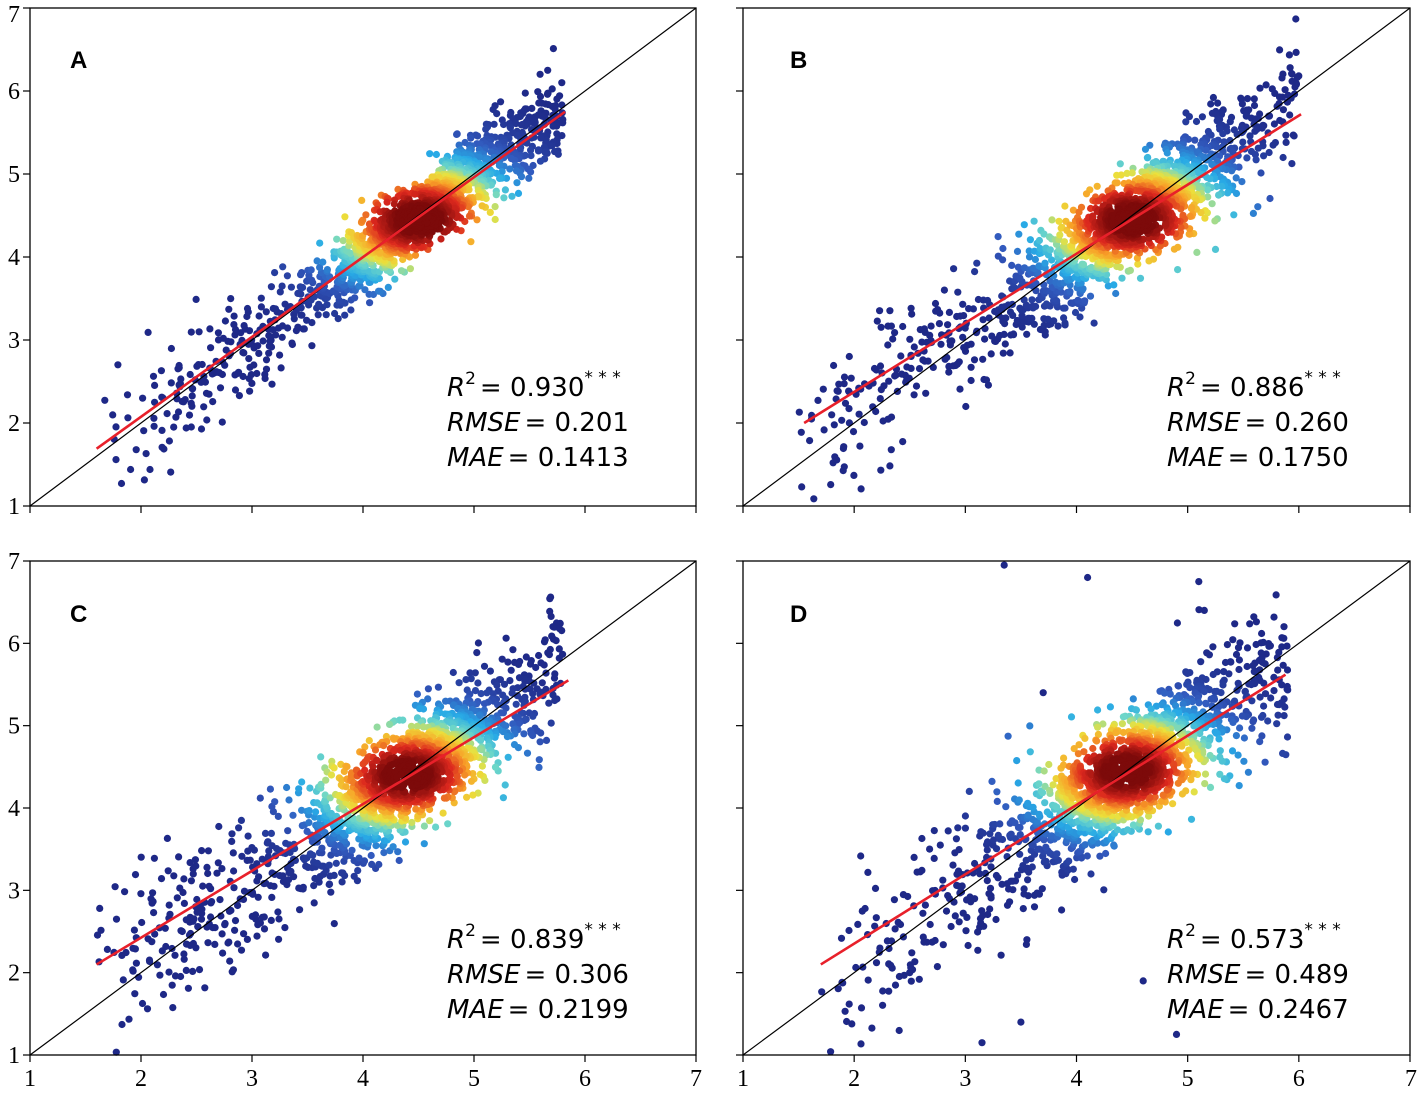 The width and height of the screenshot is (1417, 1094). Describe the element at coordinates (14, 341) in the screenshot. I see `y-tick-label: 3` at that location.